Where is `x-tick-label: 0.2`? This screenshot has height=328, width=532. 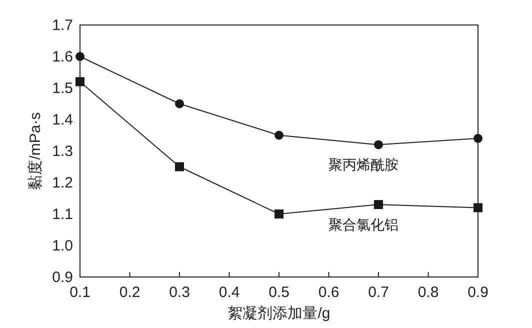 x-tick-label: 0.2 is located at coordinates (129, 292).